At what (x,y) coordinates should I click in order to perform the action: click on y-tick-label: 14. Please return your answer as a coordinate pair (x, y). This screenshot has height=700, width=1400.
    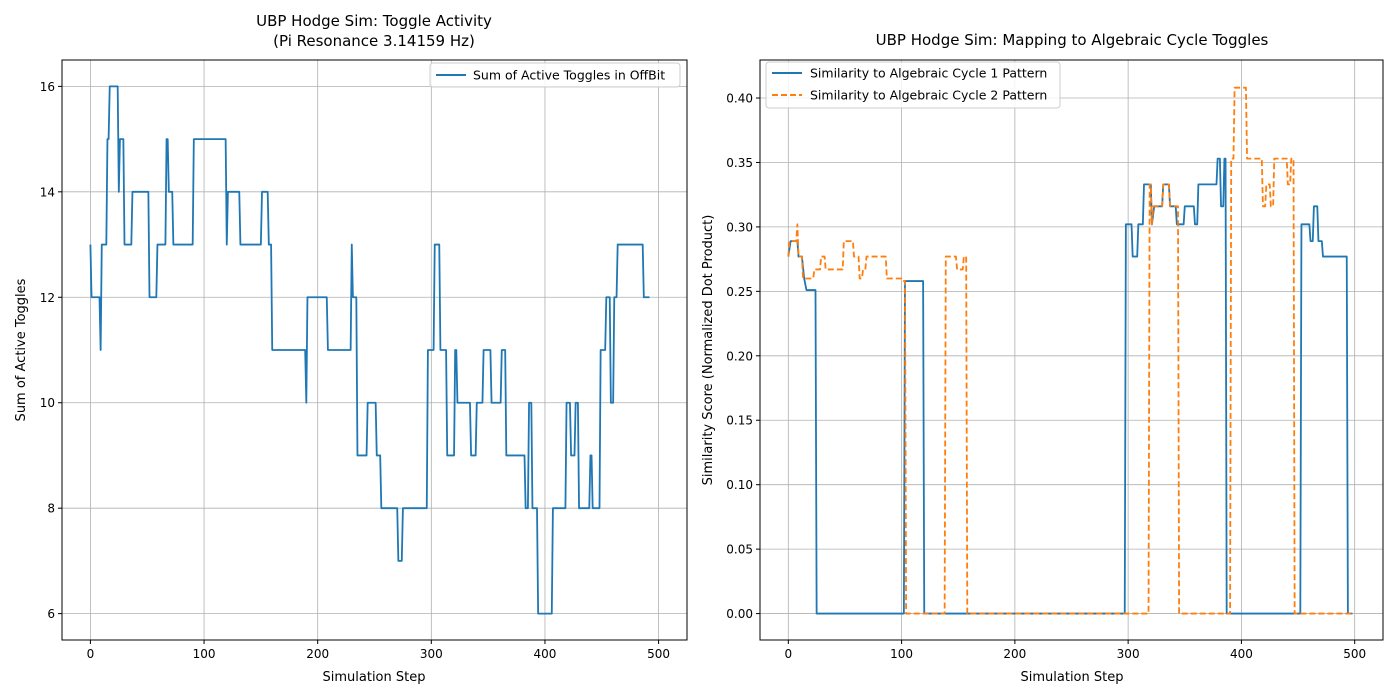
    Looking at the image, I should click on (47, 192).